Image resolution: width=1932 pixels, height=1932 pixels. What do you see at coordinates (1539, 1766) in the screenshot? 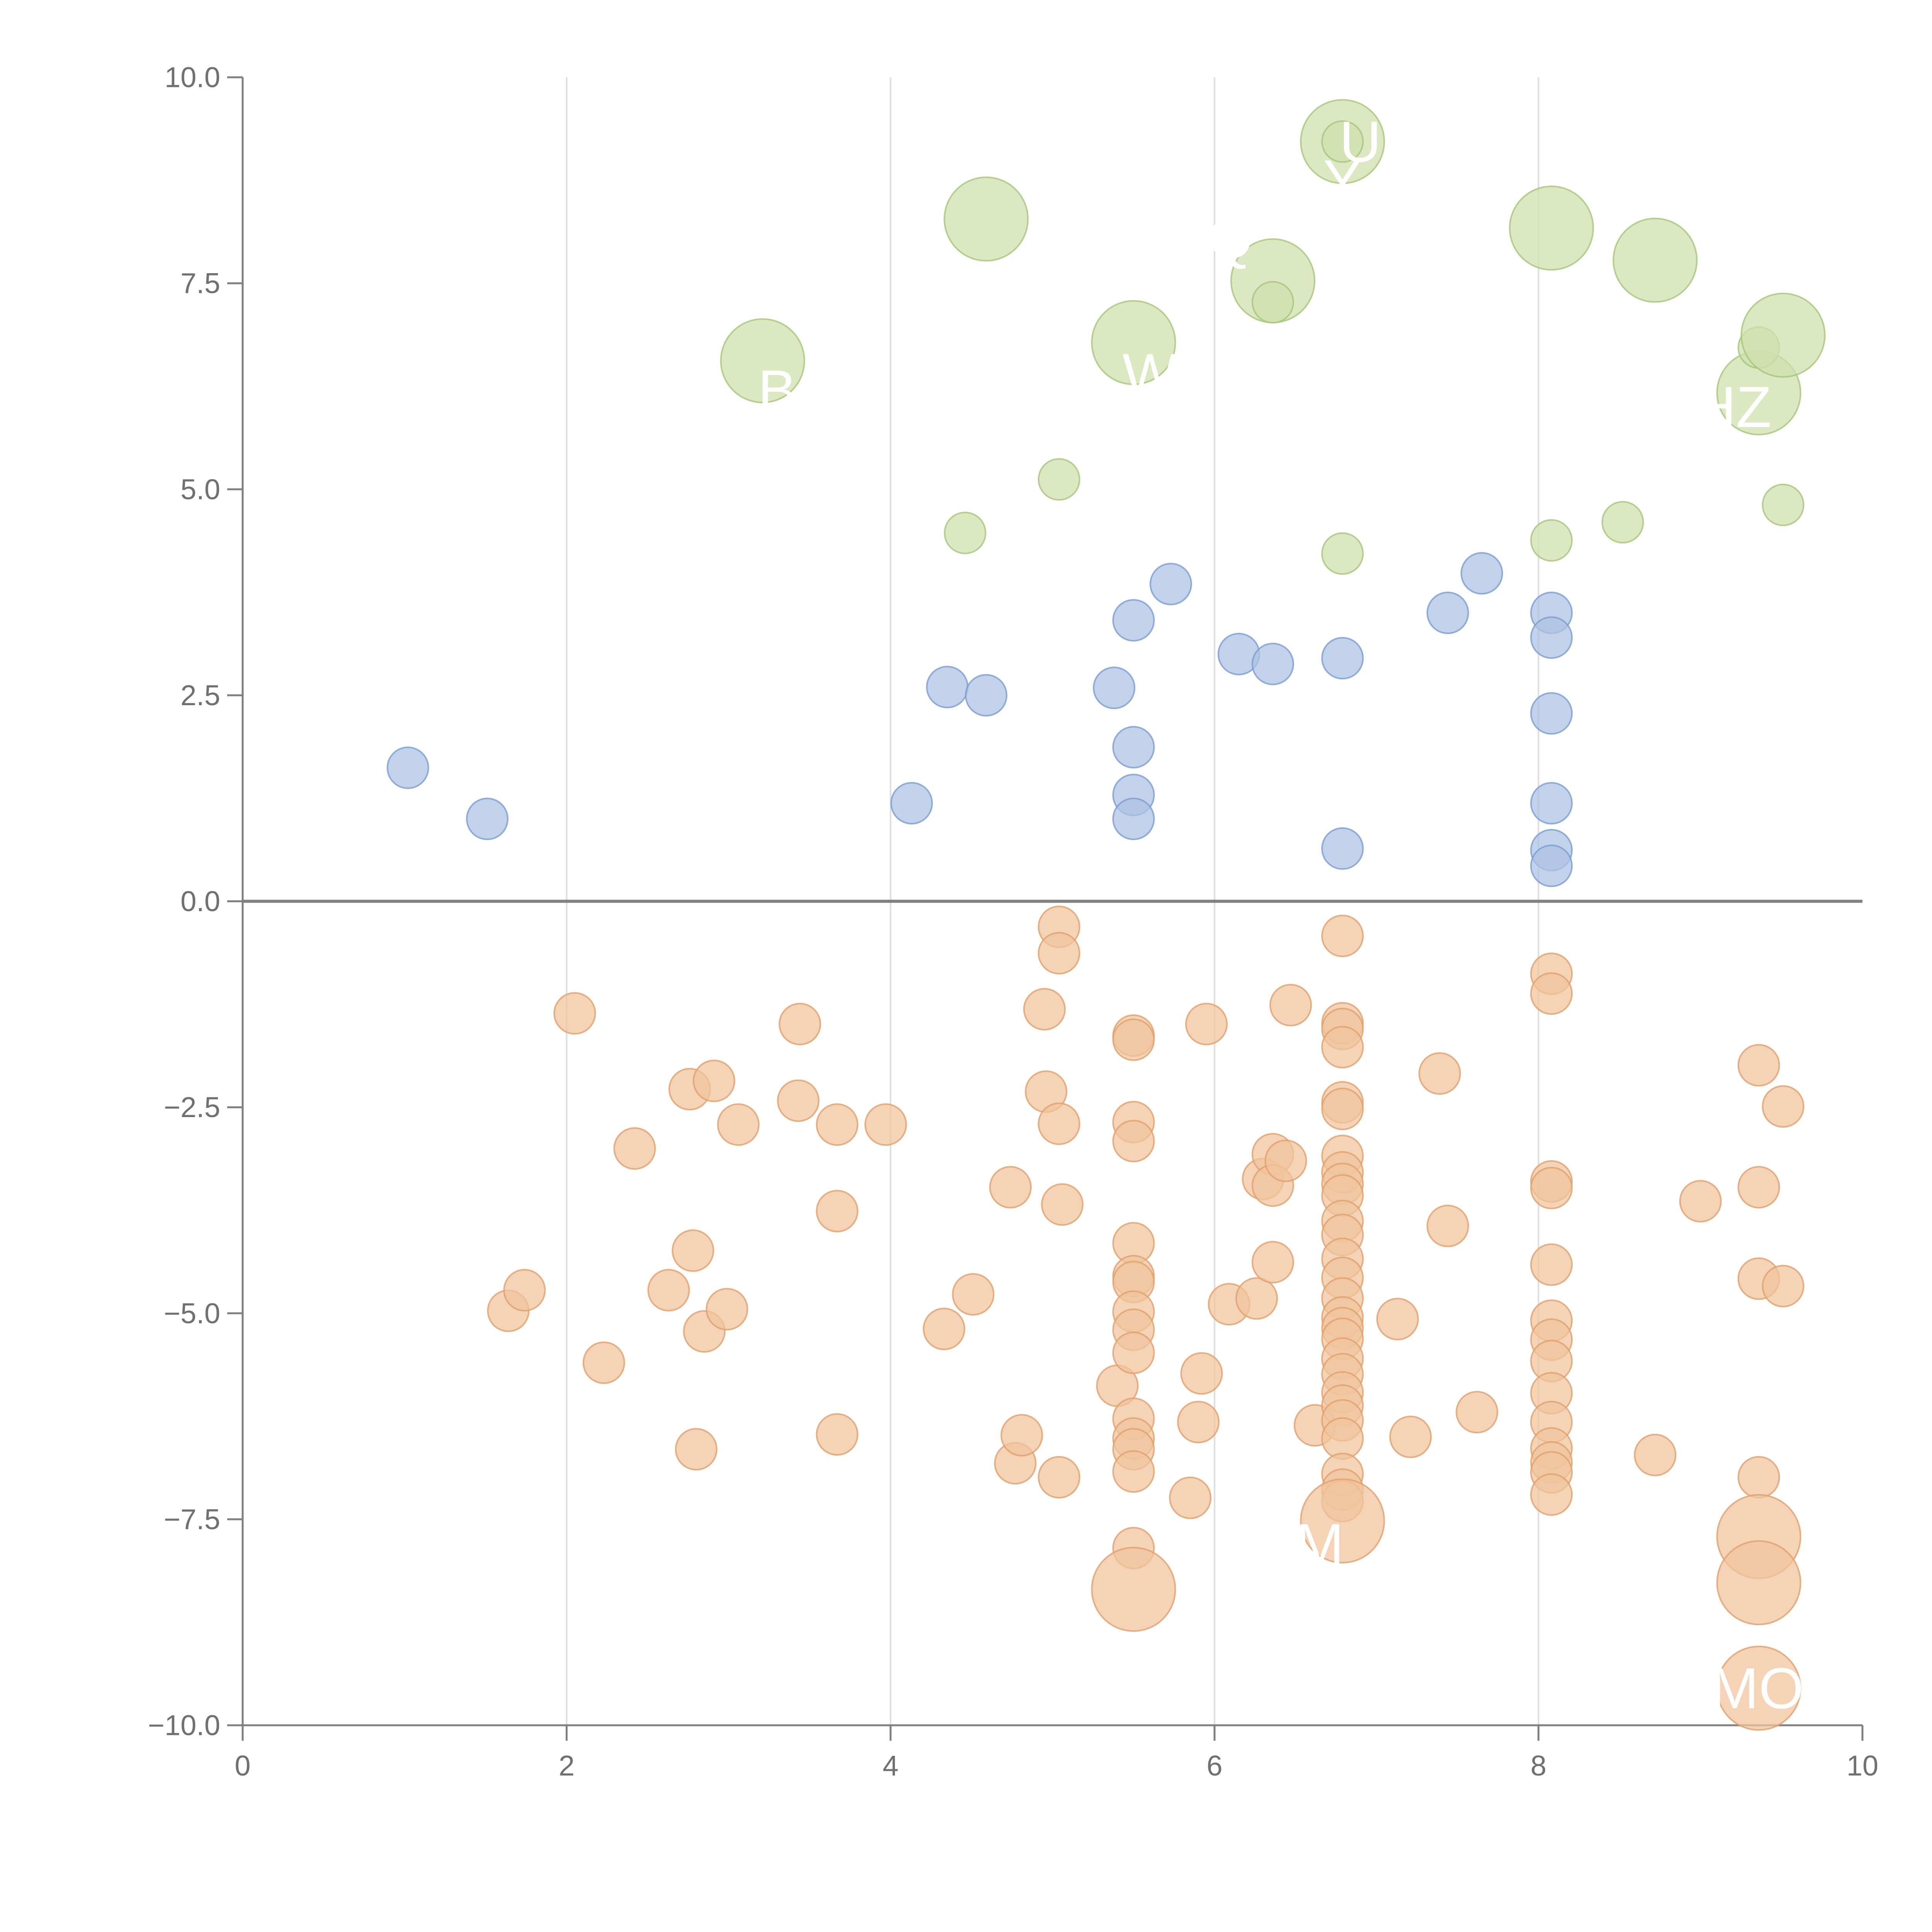
I see `x-tick-label: 8` at bounding box center [1539, 1766].